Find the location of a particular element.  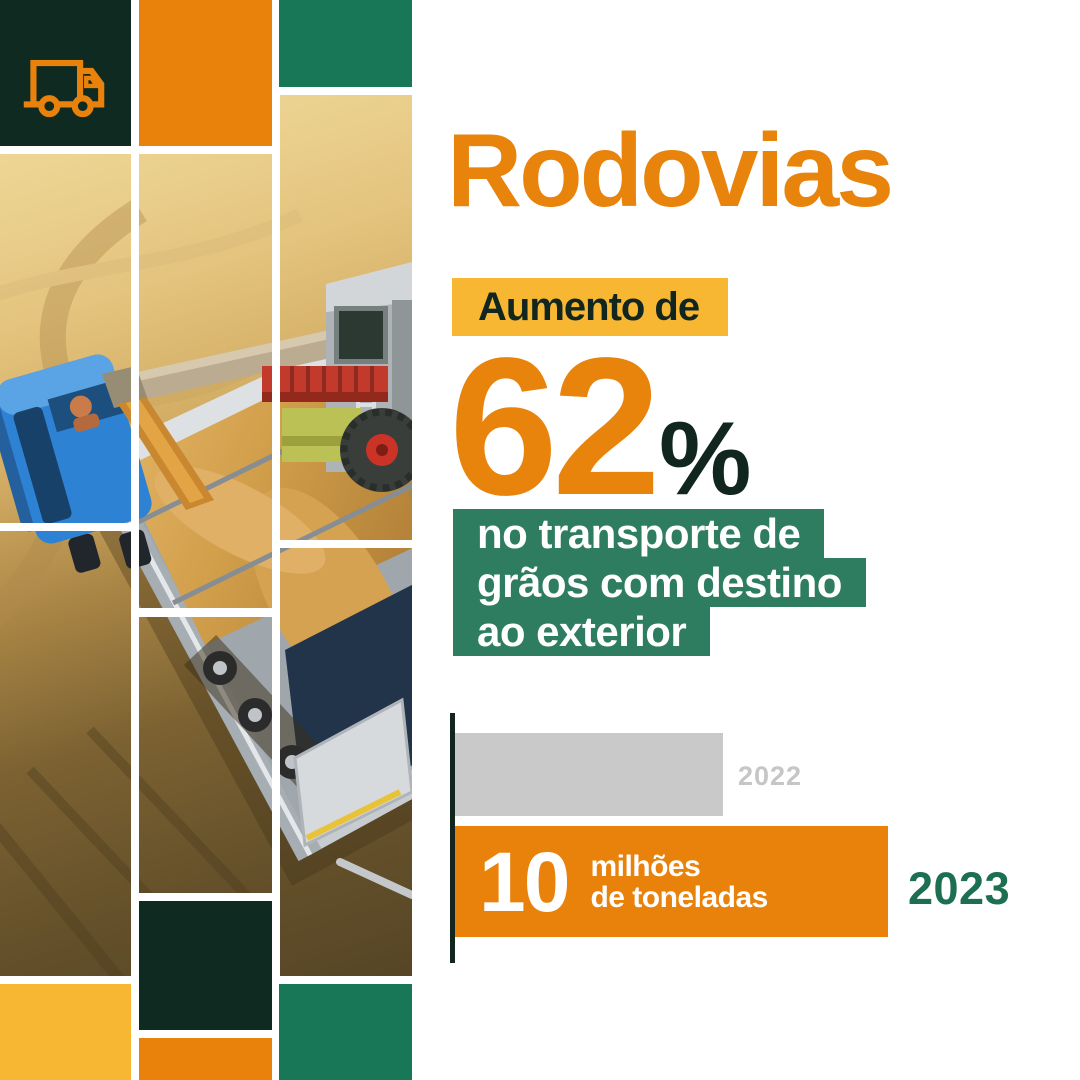

grain-stream is located at coordinates (166, 453).